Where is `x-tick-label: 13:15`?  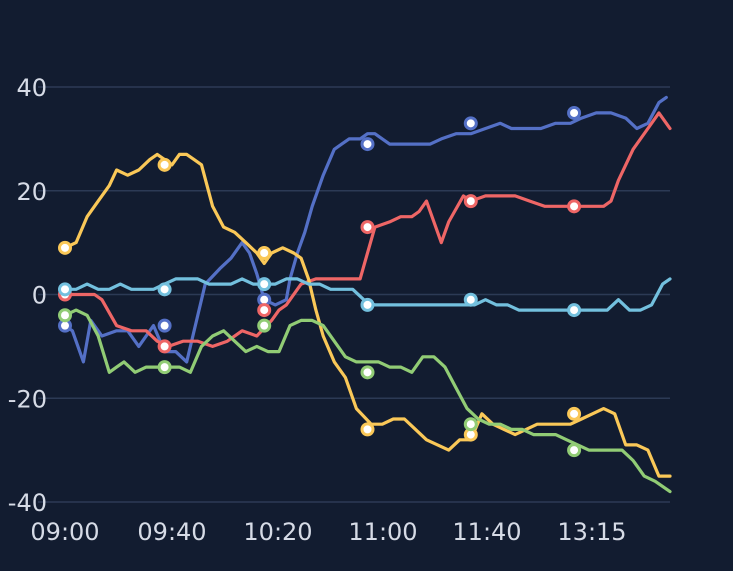 x-tick-label: 13:15 is located at coordinates (591, 532).